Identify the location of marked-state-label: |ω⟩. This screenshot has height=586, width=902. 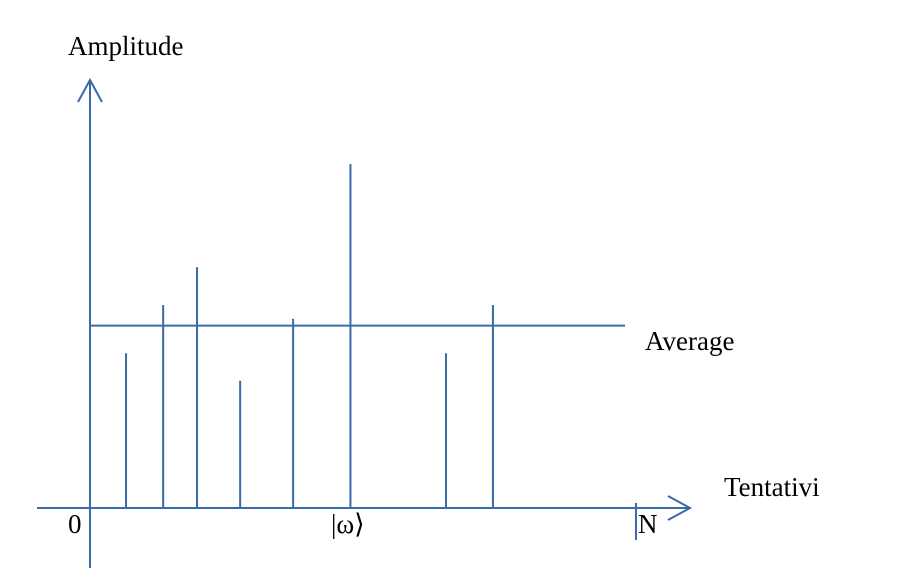
(348, 524).